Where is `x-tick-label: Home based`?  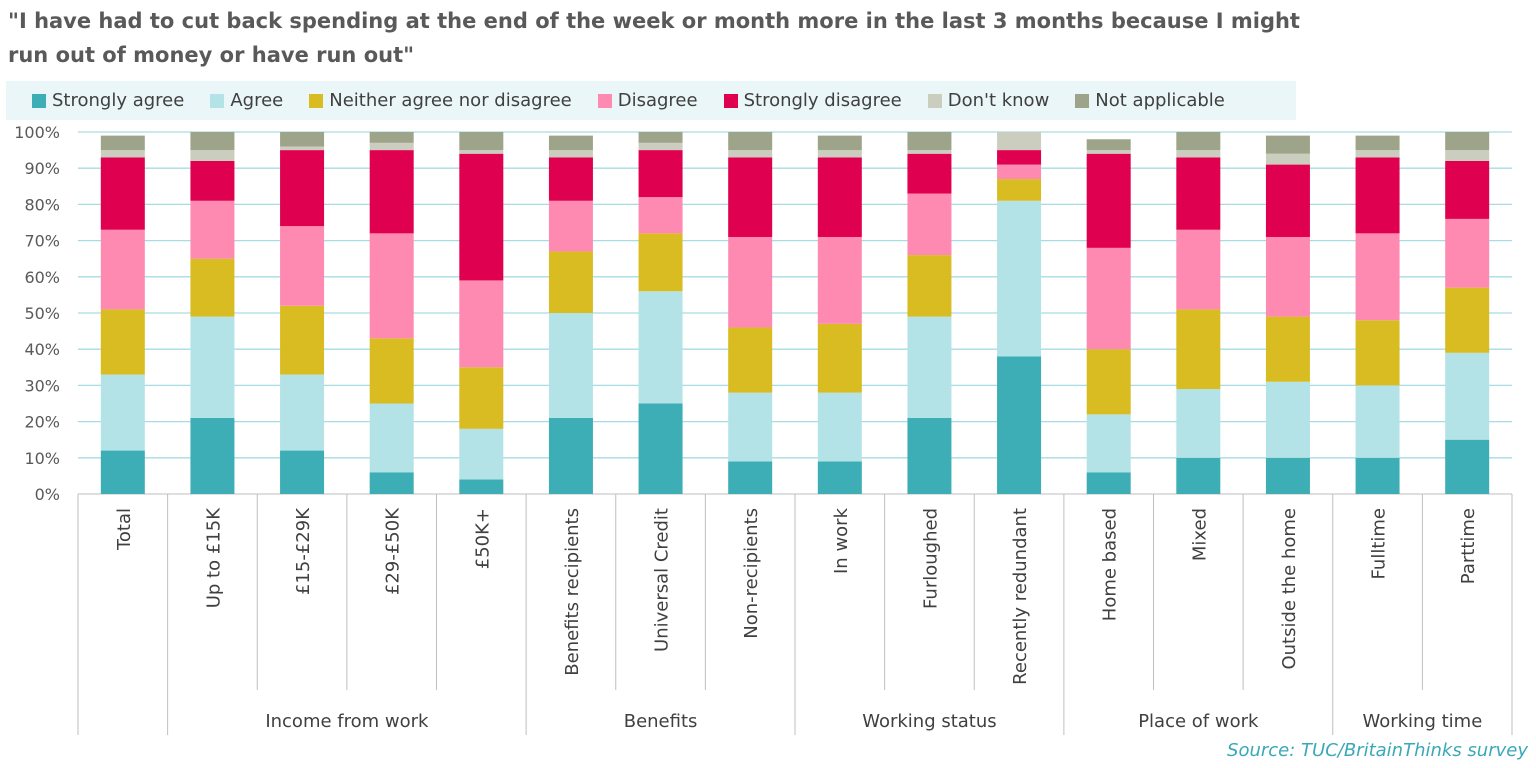 x-tick-label: Home based is located at coordinates (1110, 564).